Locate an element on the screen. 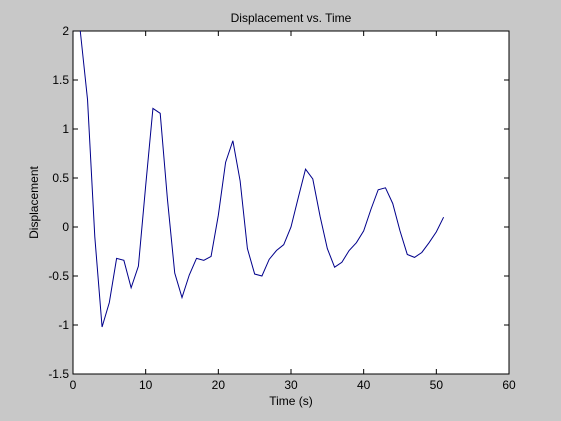  y-tick-label: -1 is located at coordinates (63, 325).